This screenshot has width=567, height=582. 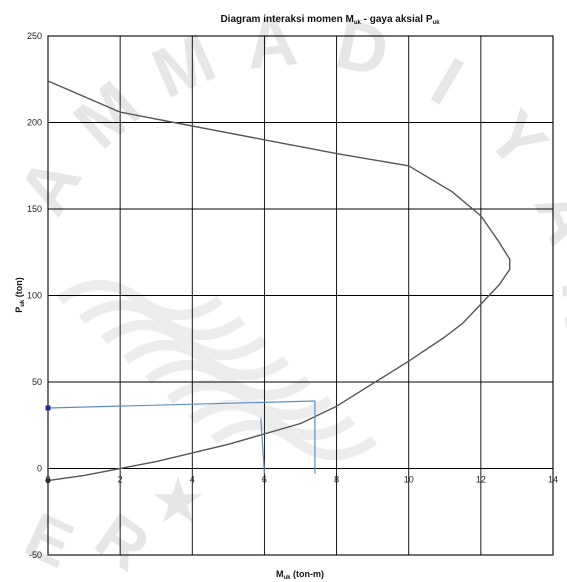 What do you see at coordinates (481, 480) in the screenshot?
I see `x-tick-label: 12` at bounding box center [481, 480].